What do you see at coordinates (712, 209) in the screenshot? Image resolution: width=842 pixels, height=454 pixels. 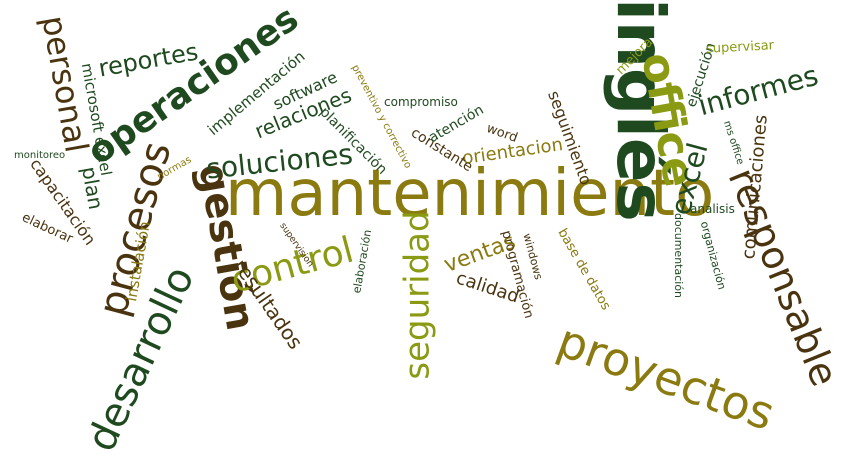 I see `word-analisis: analisis` at bounding box center [712, 209].